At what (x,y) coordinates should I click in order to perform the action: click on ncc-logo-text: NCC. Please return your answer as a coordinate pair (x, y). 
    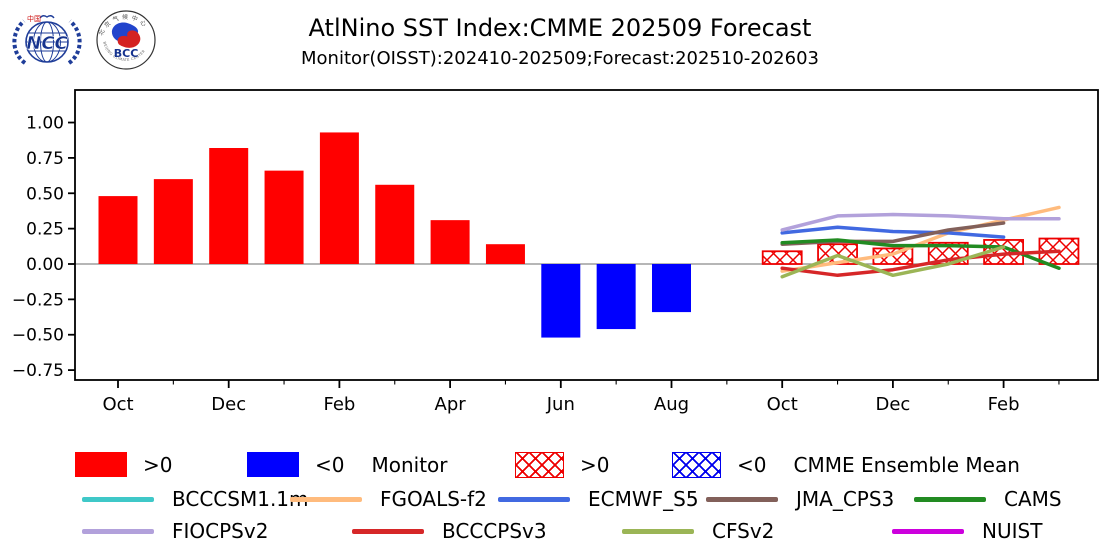
    Looking at the image, I should click on (47, 43).